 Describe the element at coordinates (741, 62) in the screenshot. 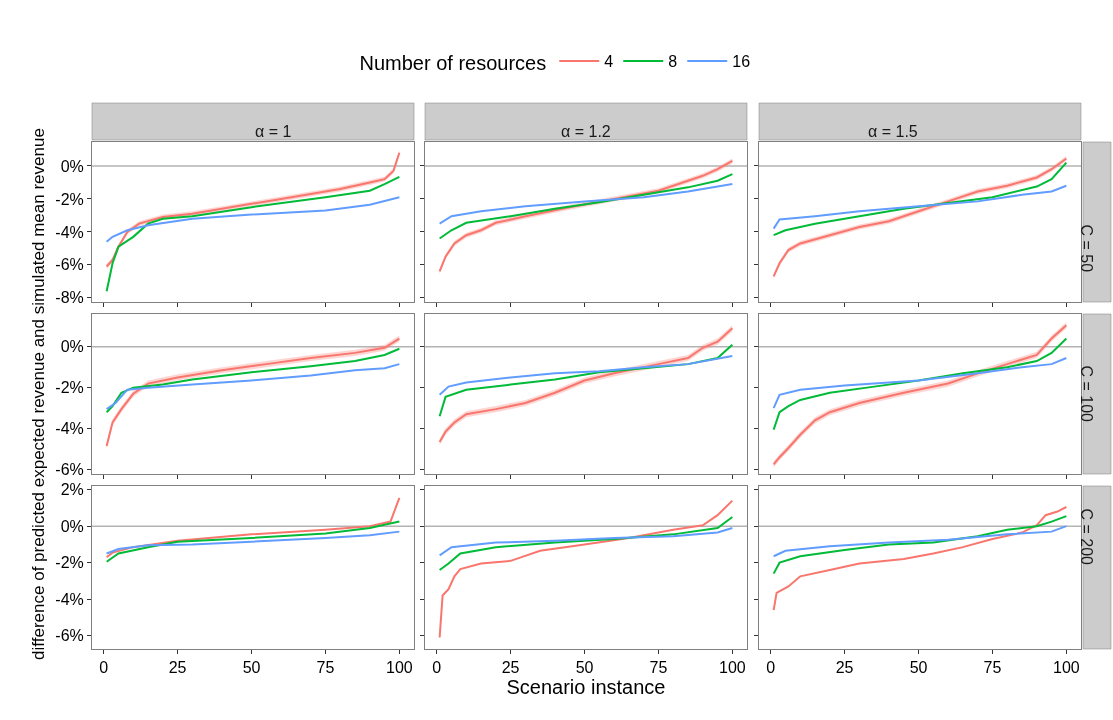

I see `legend-label: 16` at that location.